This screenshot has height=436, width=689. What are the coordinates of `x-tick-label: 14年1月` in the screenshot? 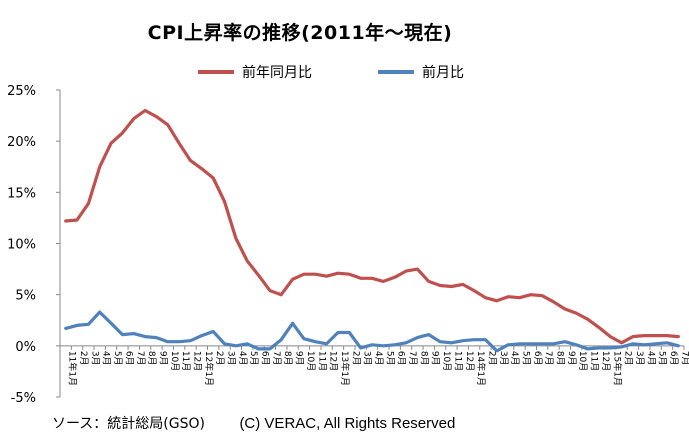 It's located at (481, 368).